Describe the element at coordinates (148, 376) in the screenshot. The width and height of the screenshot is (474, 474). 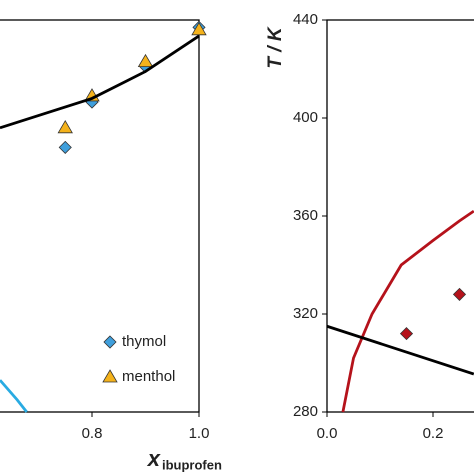
I see `legend-label: menthol` at that location.